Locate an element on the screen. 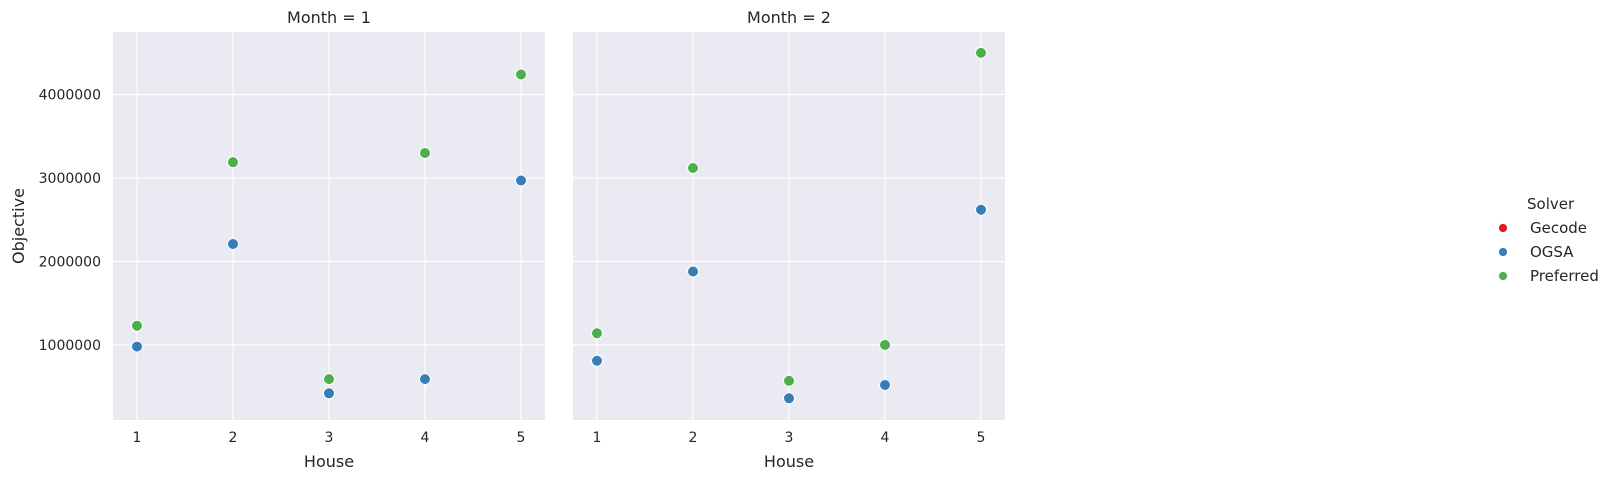 This screenshot has height=479, width=1613. legend: Solver Gecode OGSA Preferred is located at coordinates (1548, 240).